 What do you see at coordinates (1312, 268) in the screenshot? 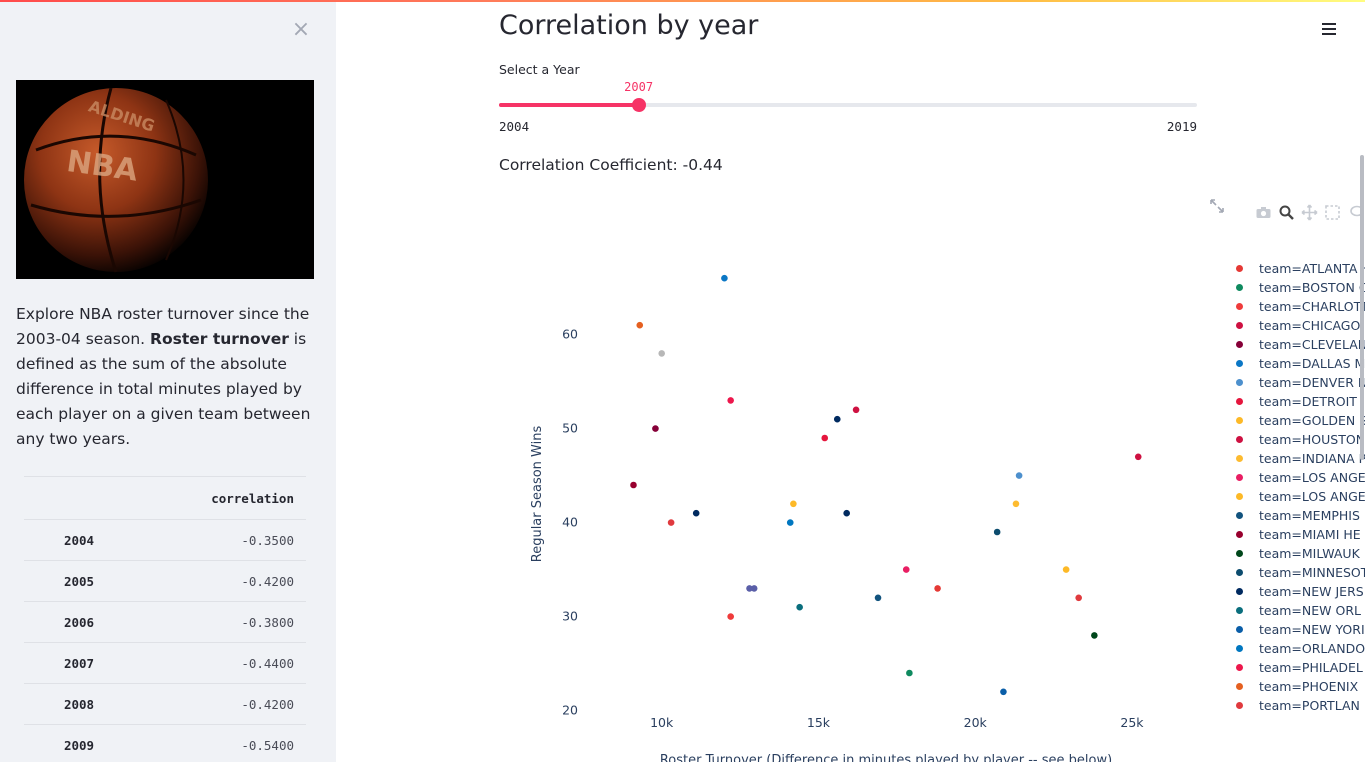
I see `legend-label: team=ATLANTA H` at bounding box center [1312, 268].